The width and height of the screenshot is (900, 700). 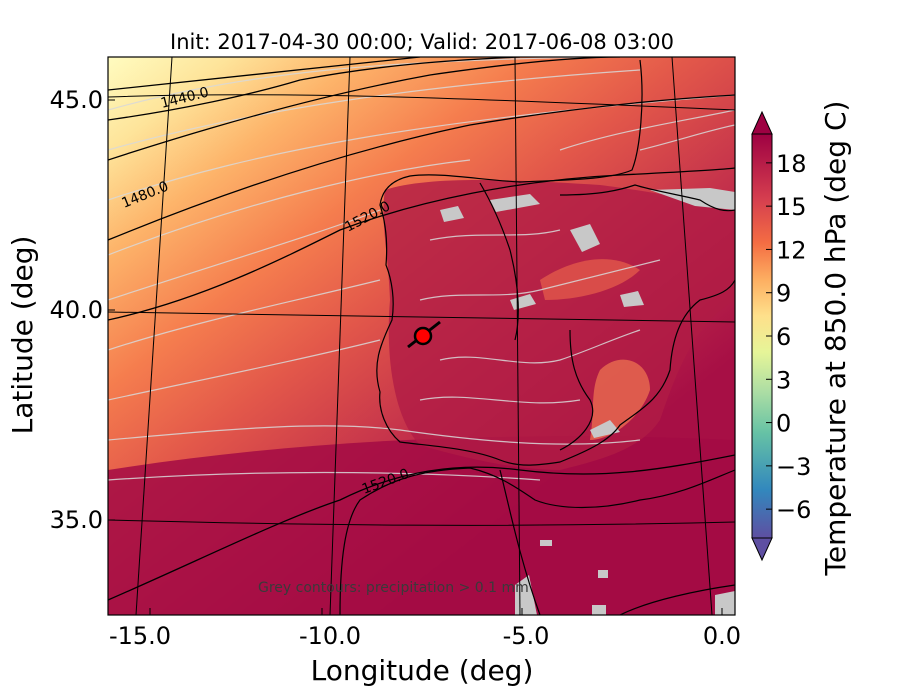 What do you see at coordinates (526, 636) in the screenshot?
I see `x-tick-label: -5.0` at bounding box center [526, 636].